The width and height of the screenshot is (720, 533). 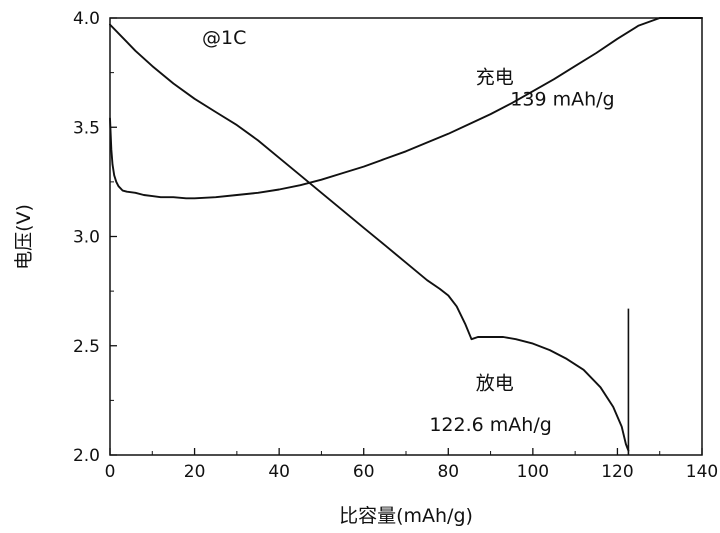 What do you see at coordinates (86, 347) in the screenshot?
I see `y-tick-label: 2.5` at bounding box center [86, 347].